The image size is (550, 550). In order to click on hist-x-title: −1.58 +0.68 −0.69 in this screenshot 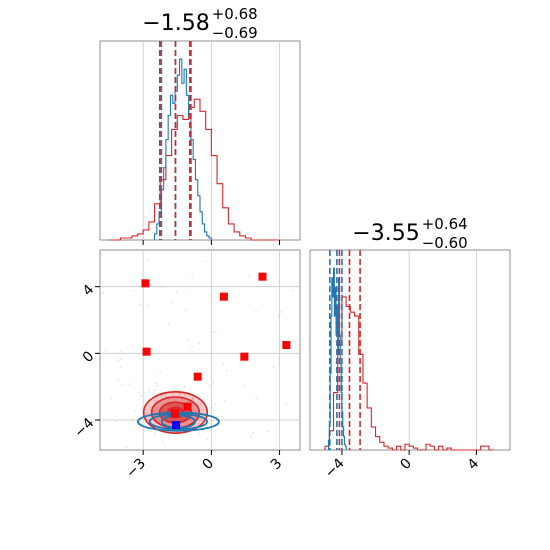, I will do `click(199, 23)`.